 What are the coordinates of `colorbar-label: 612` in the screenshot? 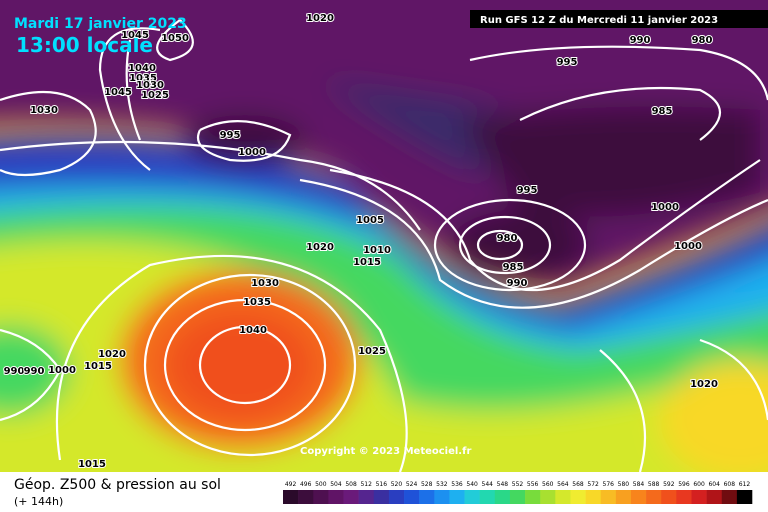 It's located at (745, 484).